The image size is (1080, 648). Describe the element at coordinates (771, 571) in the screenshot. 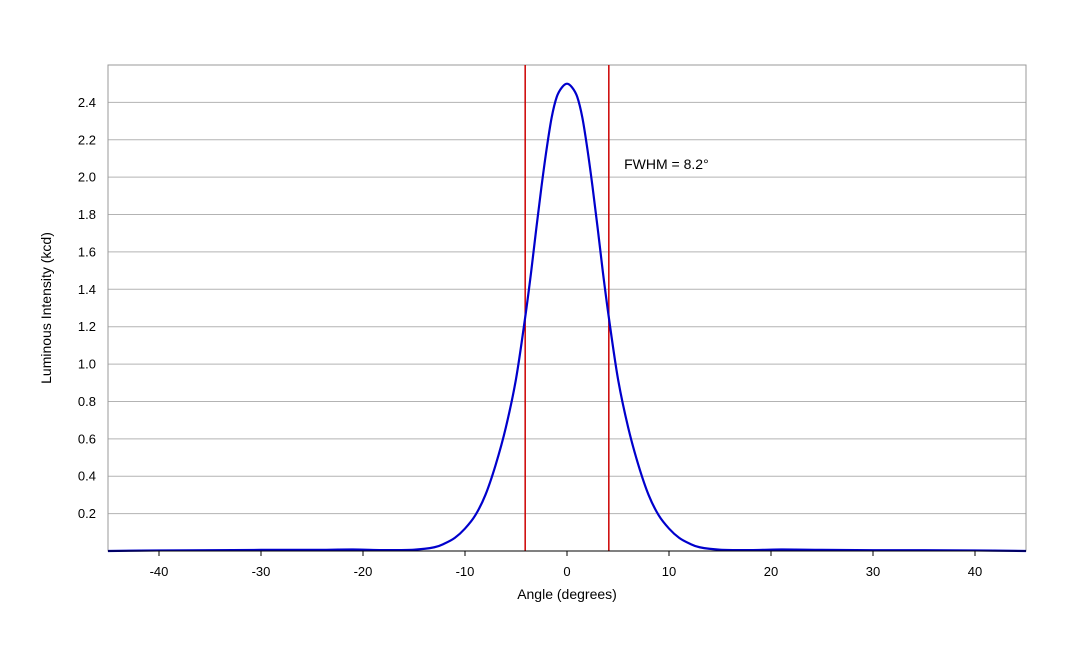

I see `x-tick-label: 20` at that location.